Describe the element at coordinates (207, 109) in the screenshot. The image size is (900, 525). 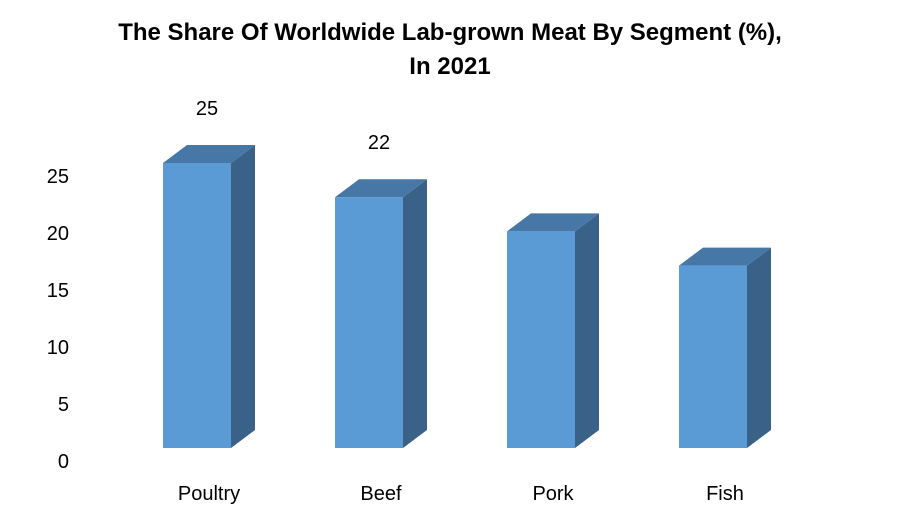
I see `data-label: 25` at that location.